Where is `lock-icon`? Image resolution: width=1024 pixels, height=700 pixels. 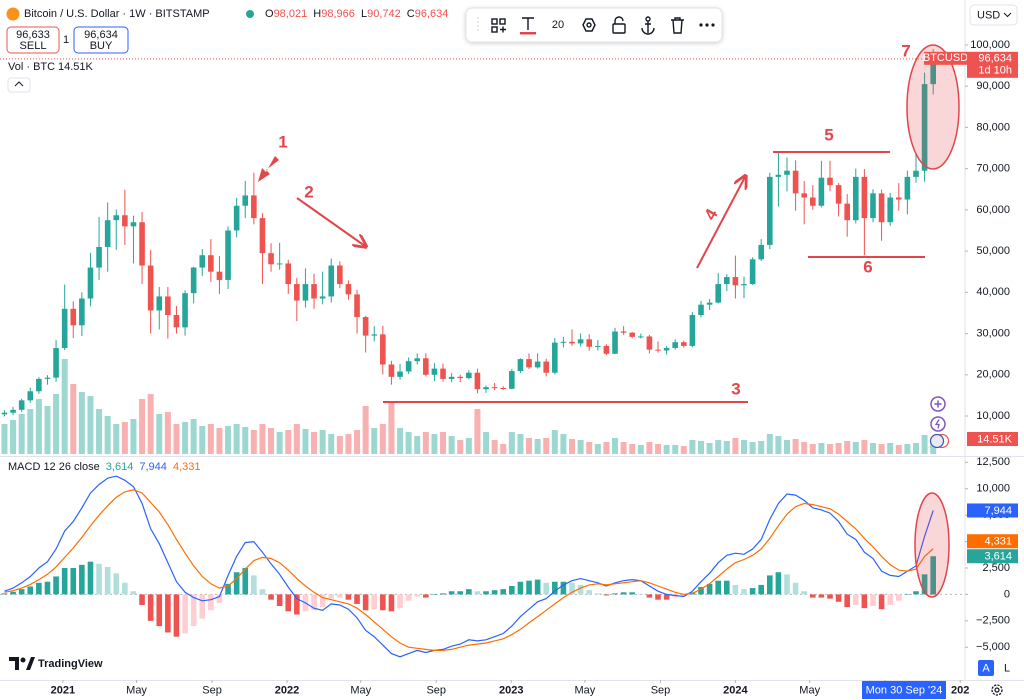
lock-icon is located at coordinates (619, 25).